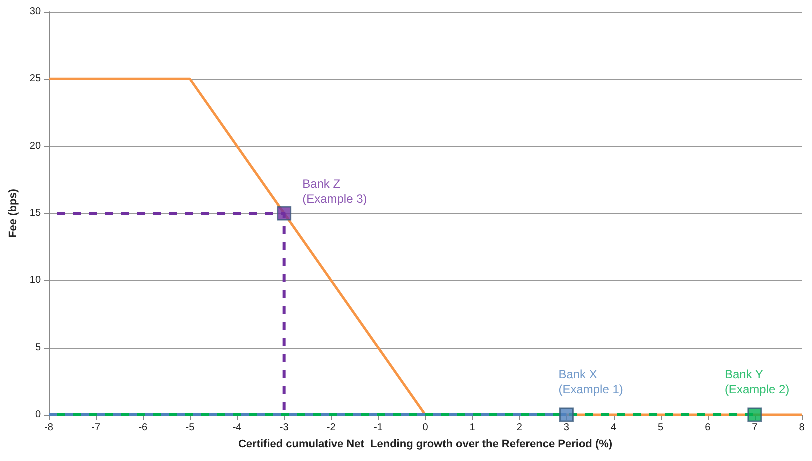 The width and height of the screenshot is (812, 461). I want to click on x-tick-label: -1, so click(379, 428).